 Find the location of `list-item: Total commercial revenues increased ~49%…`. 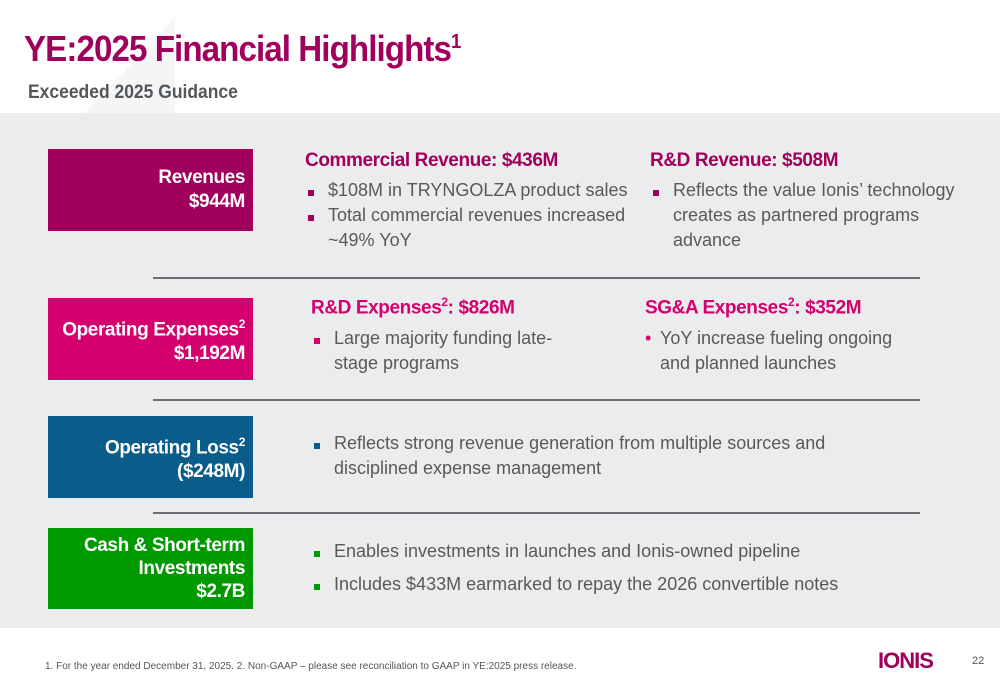

list-item: Total commercial revenues increased ~49%… is located at coordinates (470, 228).